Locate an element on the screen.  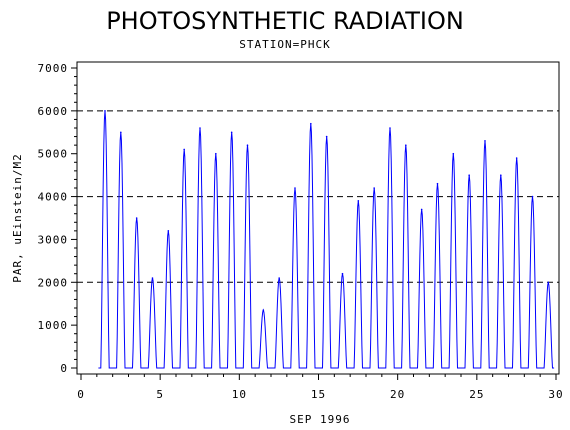
x-tick-label: 5 is located at coordinates (160, 394).